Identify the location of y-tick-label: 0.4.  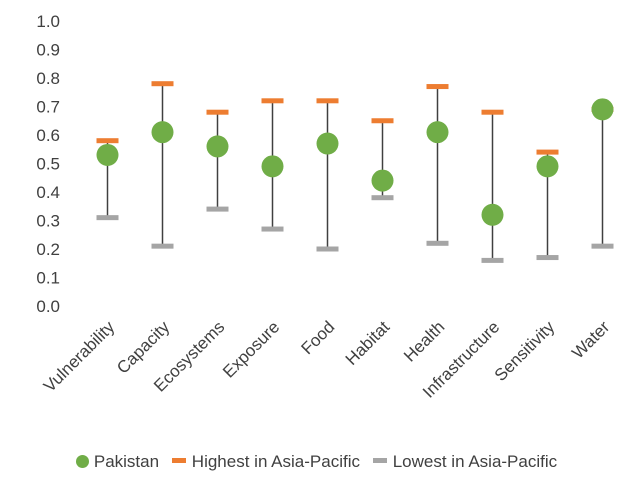
(48, 192).